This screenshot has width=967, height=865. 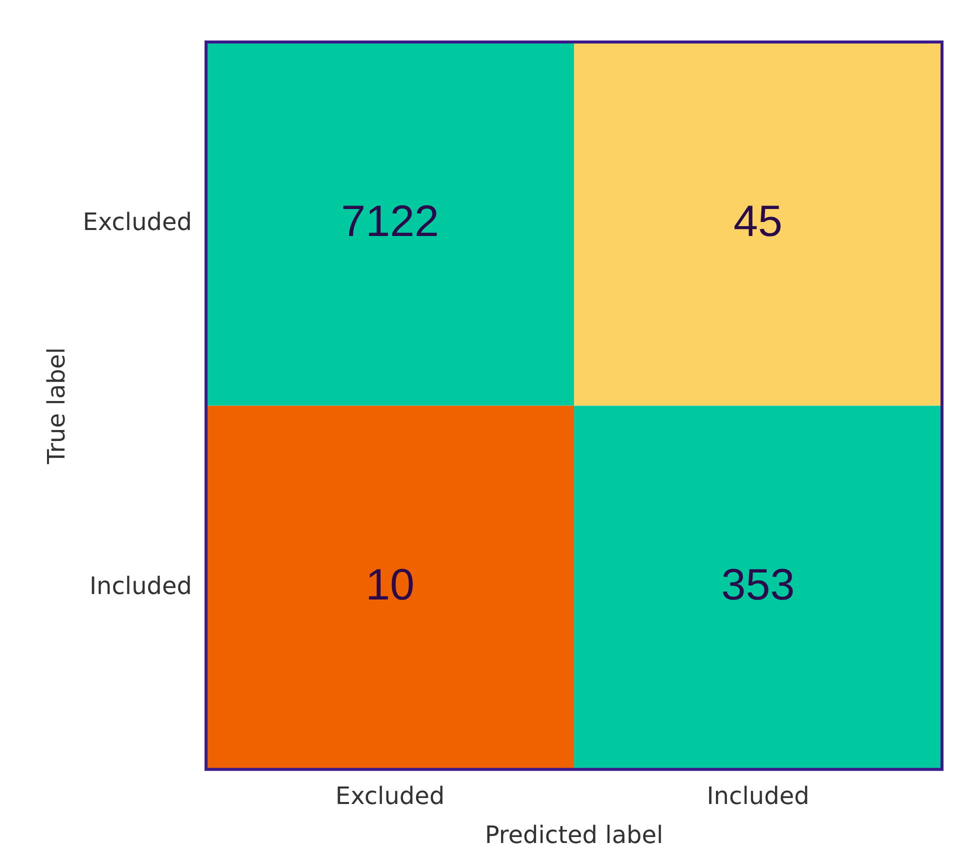 What do you see at coordinates (390, 221) in the screenshot?
I see `data-label: 7122` at bounding box center [390, 221].